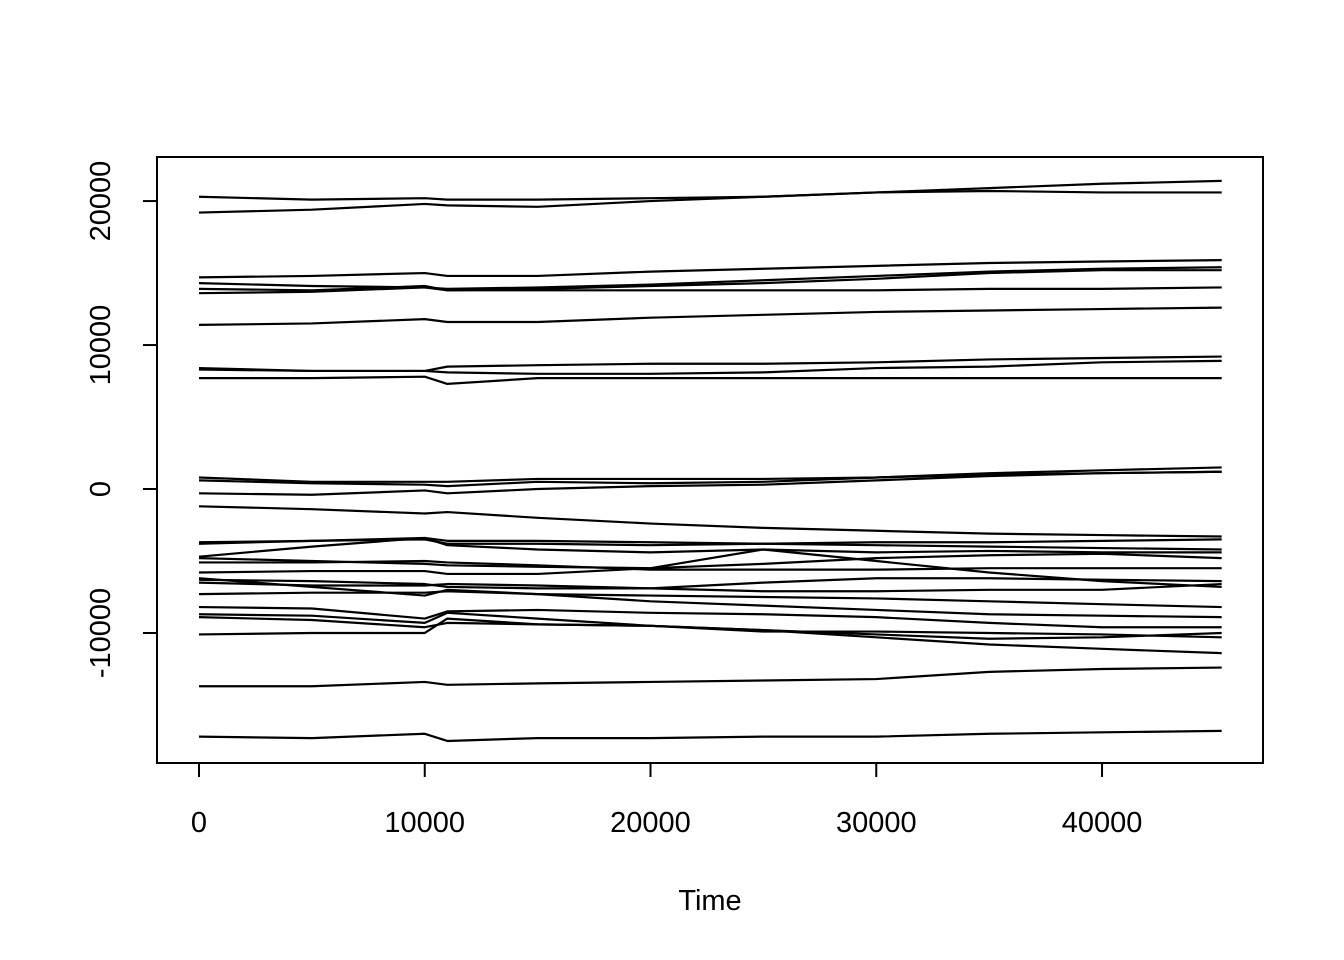 The height and width of the screenshot is (960, 1344). I want to click on x-tick-label: 10000, so click(424, 823).